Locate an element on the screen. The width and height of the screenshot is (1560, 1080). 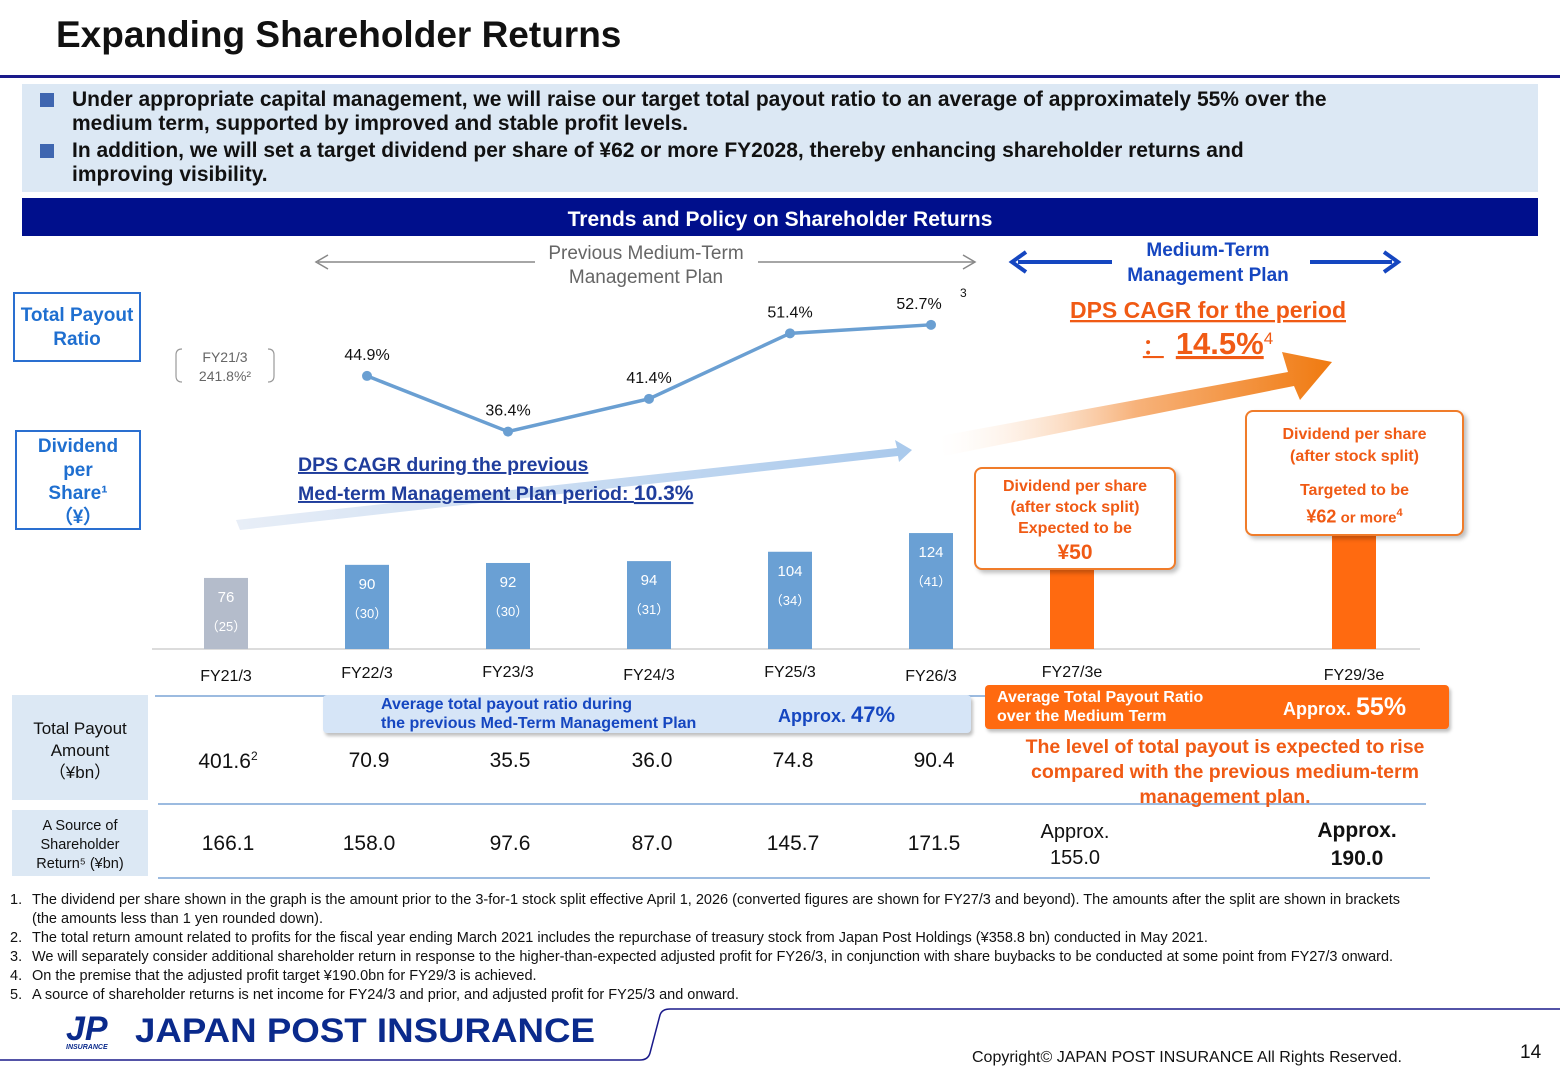
source-return-fy22: 158.0 is located at coordinates (369, 843).